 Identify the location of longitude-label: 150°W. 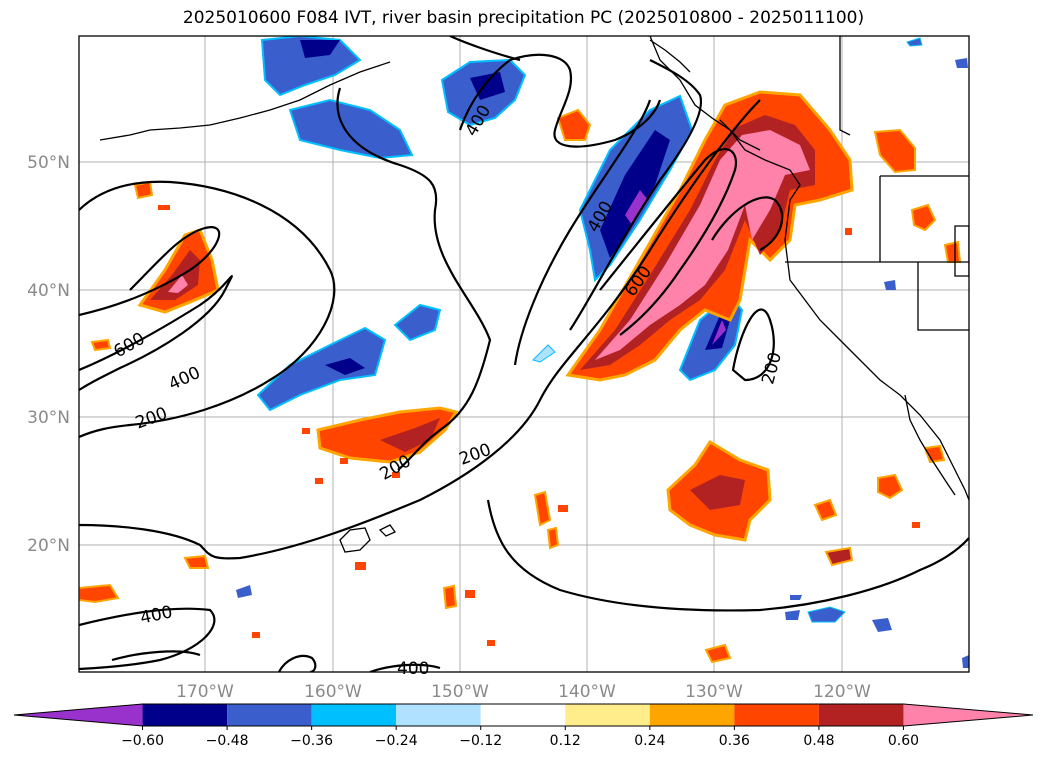
(460, 692).